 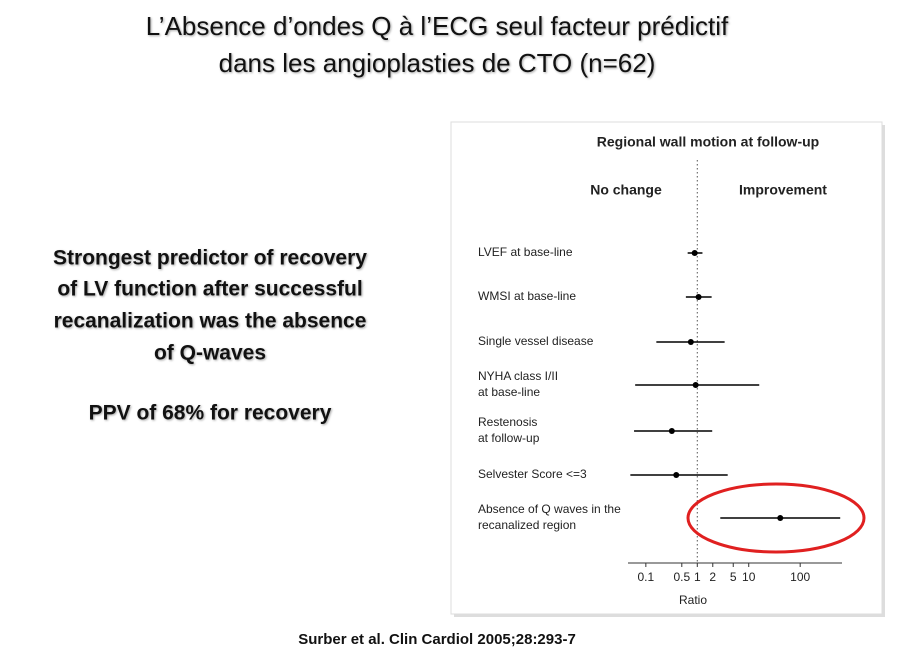 What do you see at coordinates (536, 341) in the screenshot?
I see `row-label: Single vessel disease` at bounding box center [536, 341].